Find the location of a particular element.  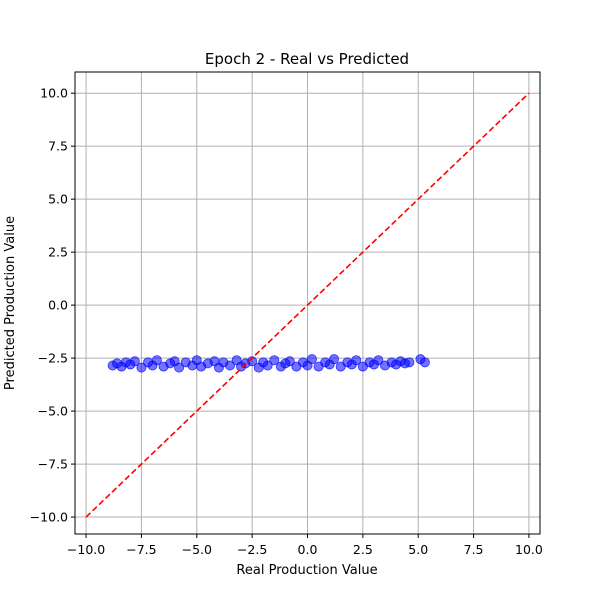

x-axis-label: Real Production Value is located at coordinates (306, 570).